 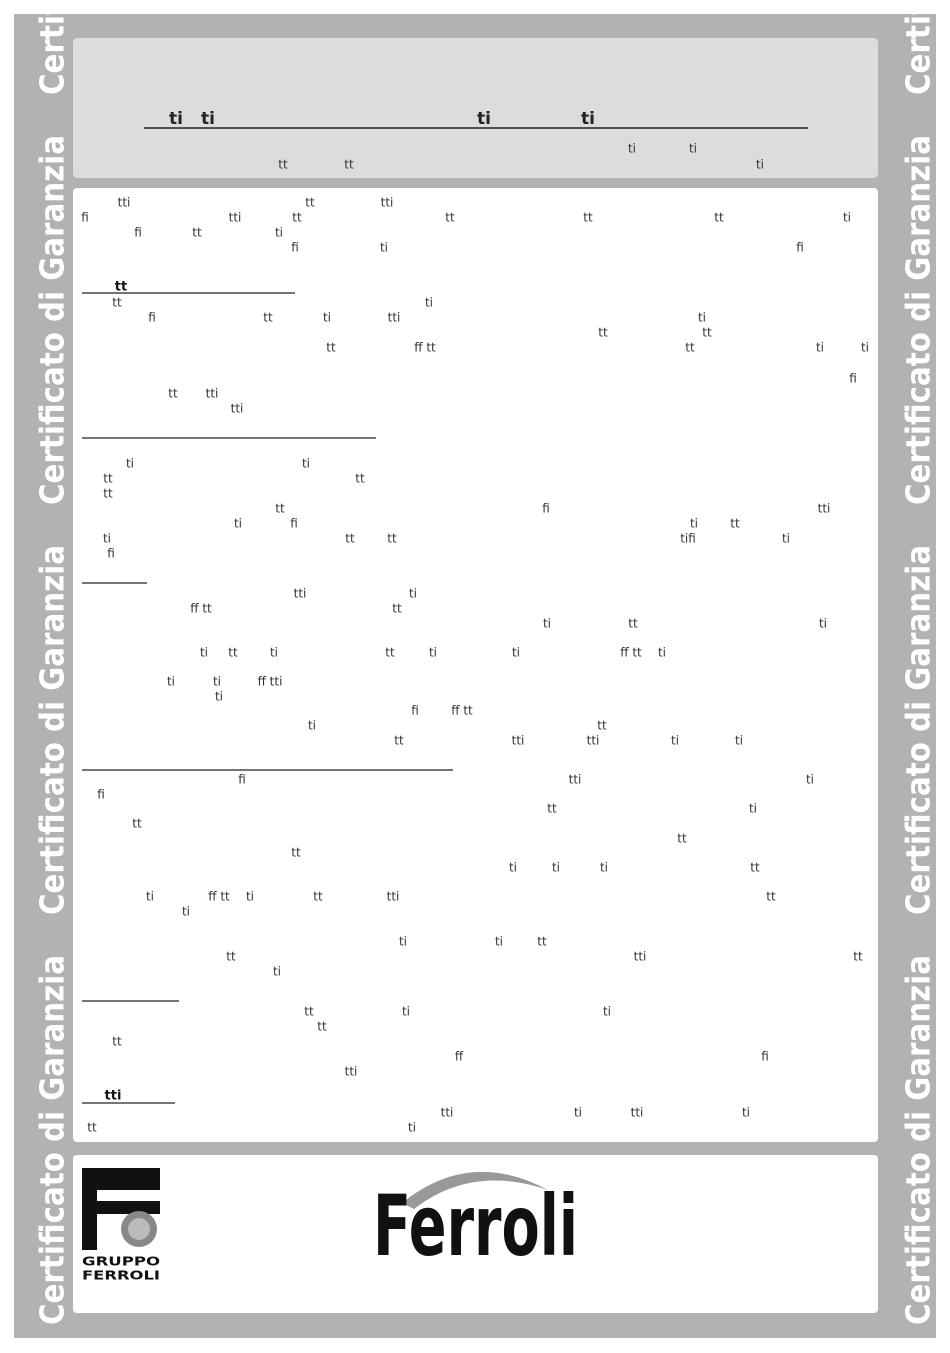 What do you see at coordinates (283, 165) in the screenshot?
I see `header-fragment: tt` at bounding box center [283, 165].